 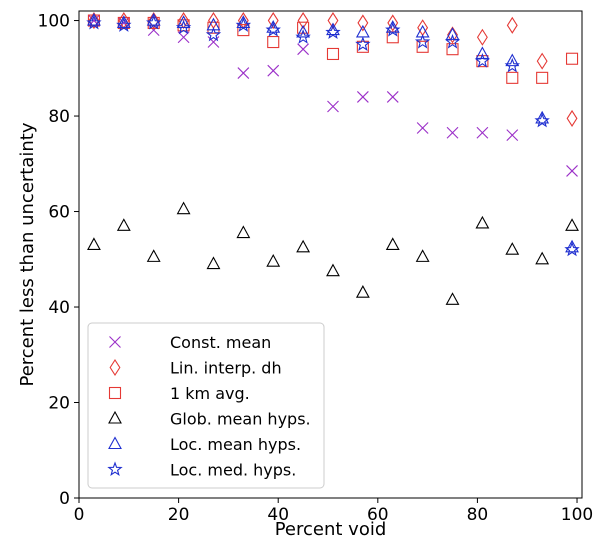 I want to click on legend-marker-loc-med-hyps, so click(x=115, y=469).